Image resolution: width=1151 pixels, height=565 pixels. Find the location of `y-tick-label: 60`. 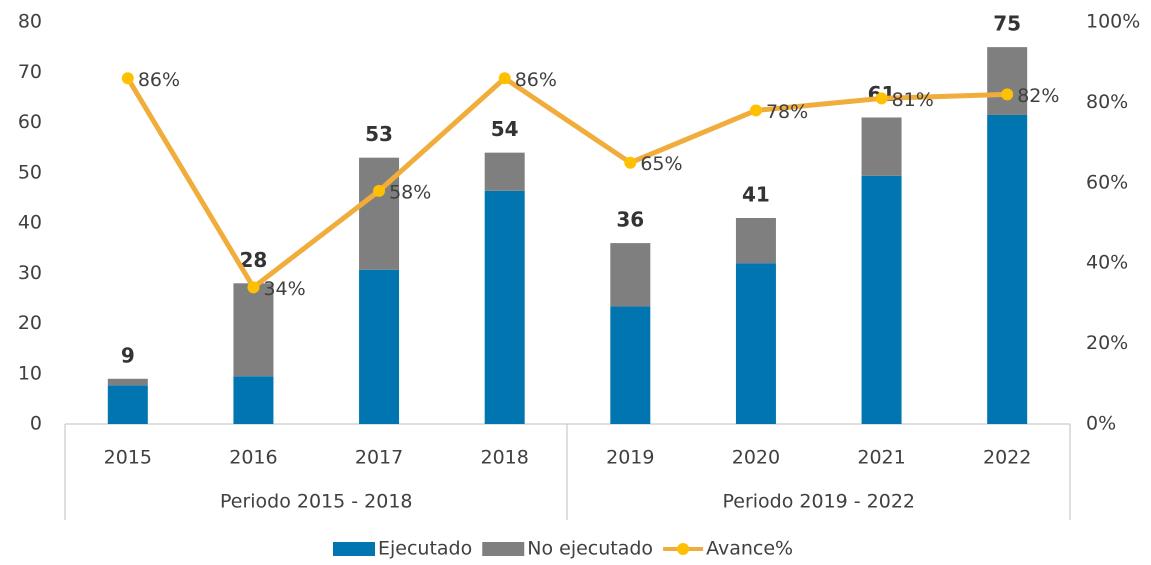

y-tick-label: 60 is located at coordinates (30, 122).